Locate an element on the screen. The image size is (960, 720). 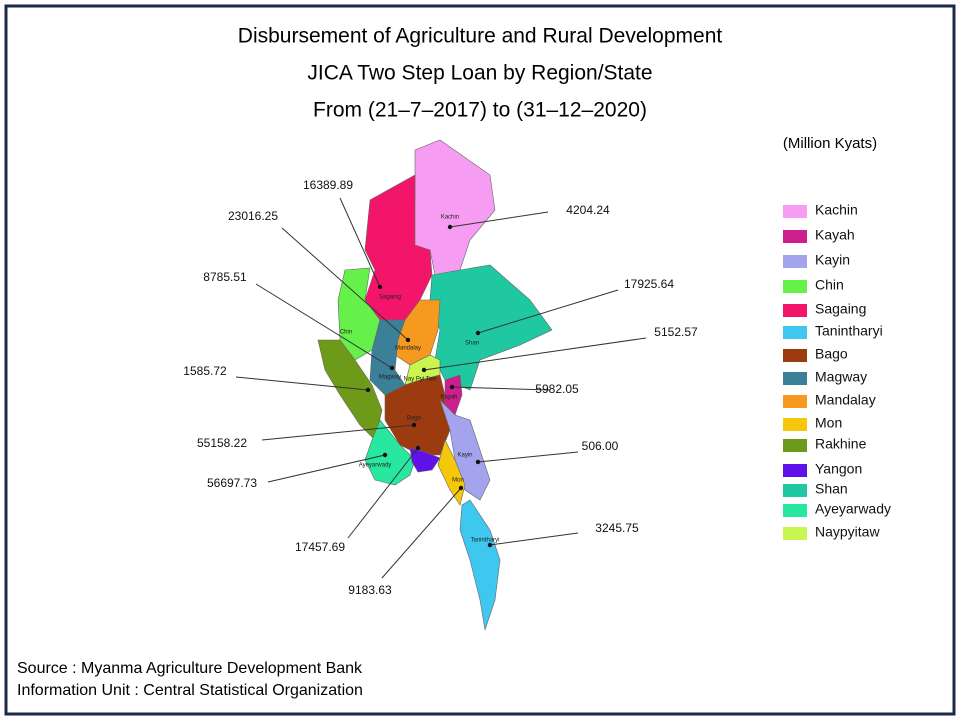
legend-label: Kayin is located at coordinates (832, 260).